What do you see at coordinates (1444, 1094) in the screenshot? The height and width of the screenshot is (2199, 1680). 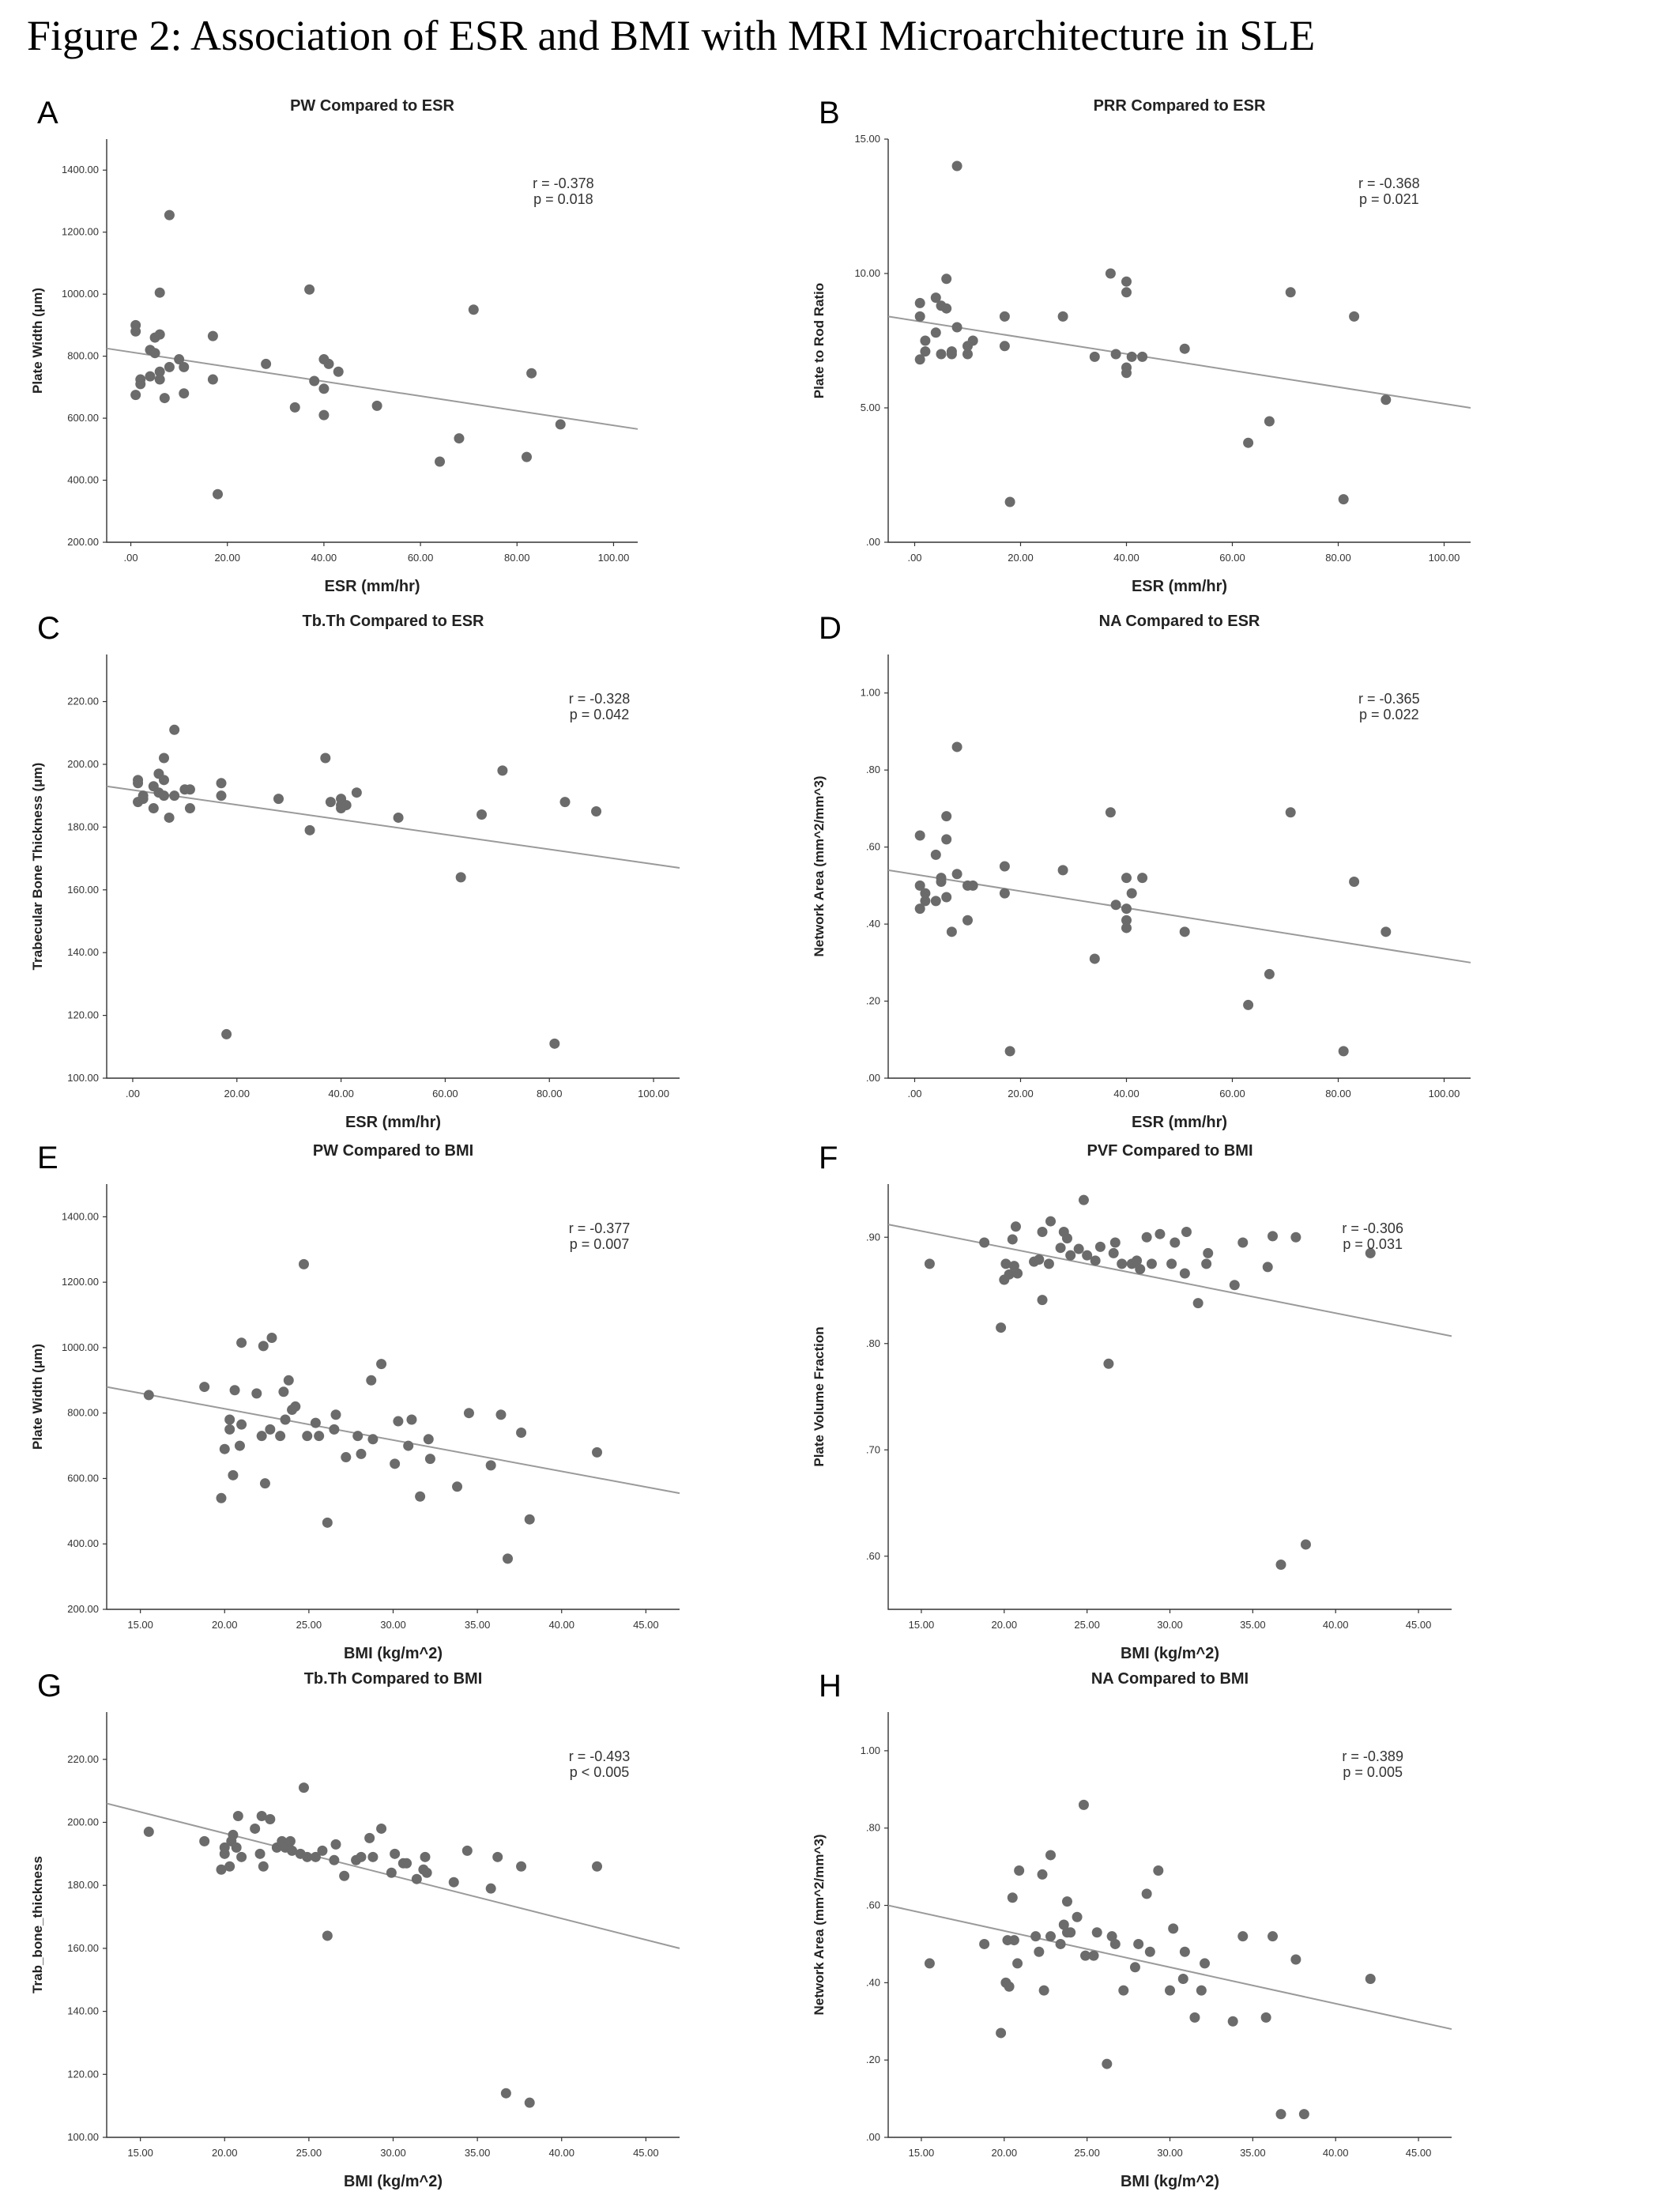 I see `panel-d-xtick-label: 100.00` at bounding box center [1444, 1094].